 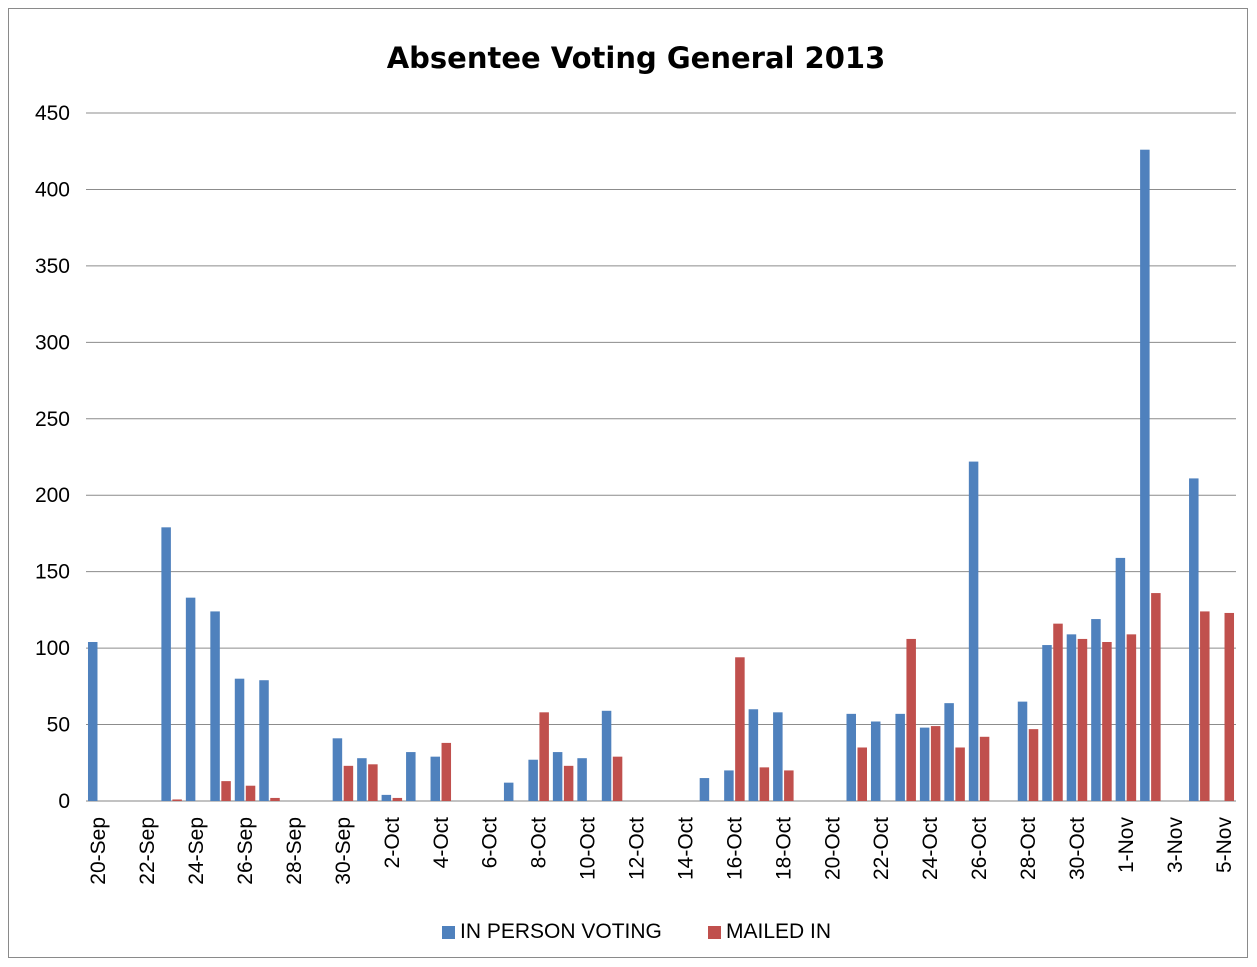 What do you see at coordinates (881, 848) in the screenshot?
I see `x-tick-label: 22-Oct` at bounding box center [881, 848].